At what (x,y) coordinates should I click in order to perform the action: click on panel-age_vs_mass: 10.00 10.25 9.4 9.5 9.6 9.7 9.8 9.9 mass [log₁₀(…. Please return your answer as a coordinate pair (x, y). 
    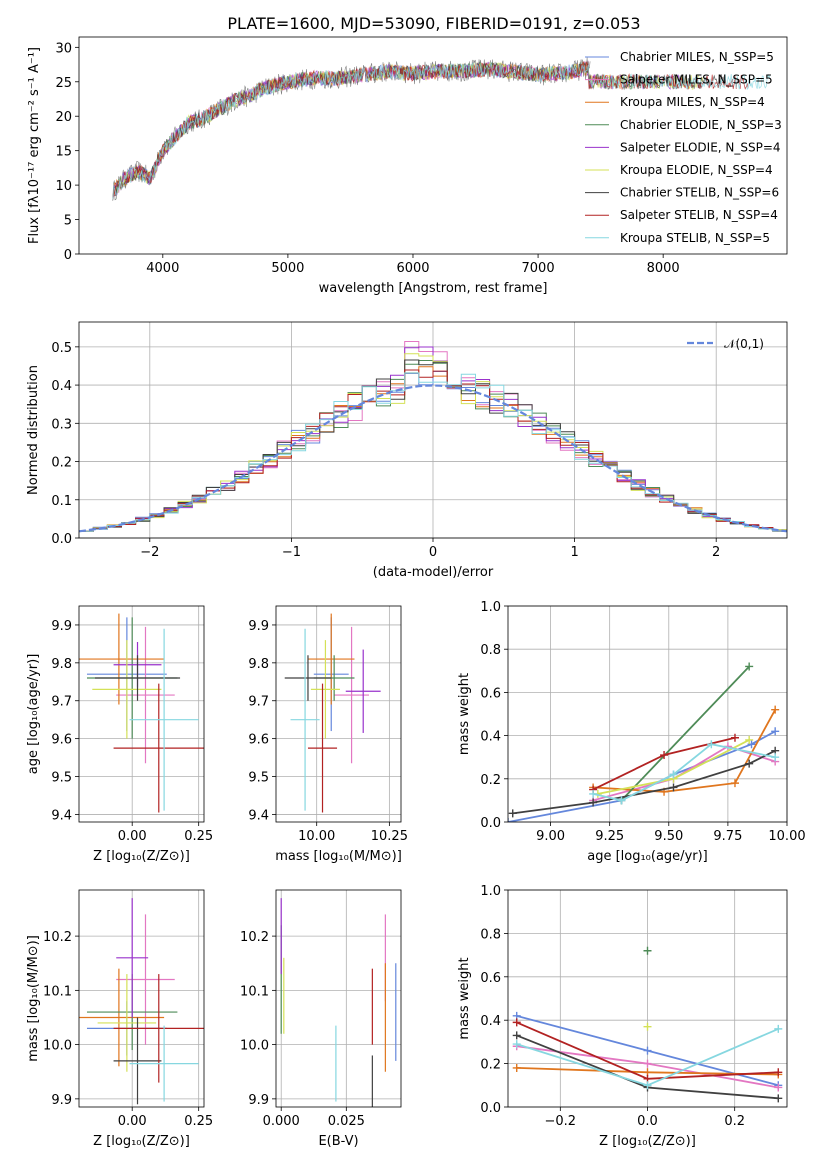
    Looking at the image, I should click on (328, 734).